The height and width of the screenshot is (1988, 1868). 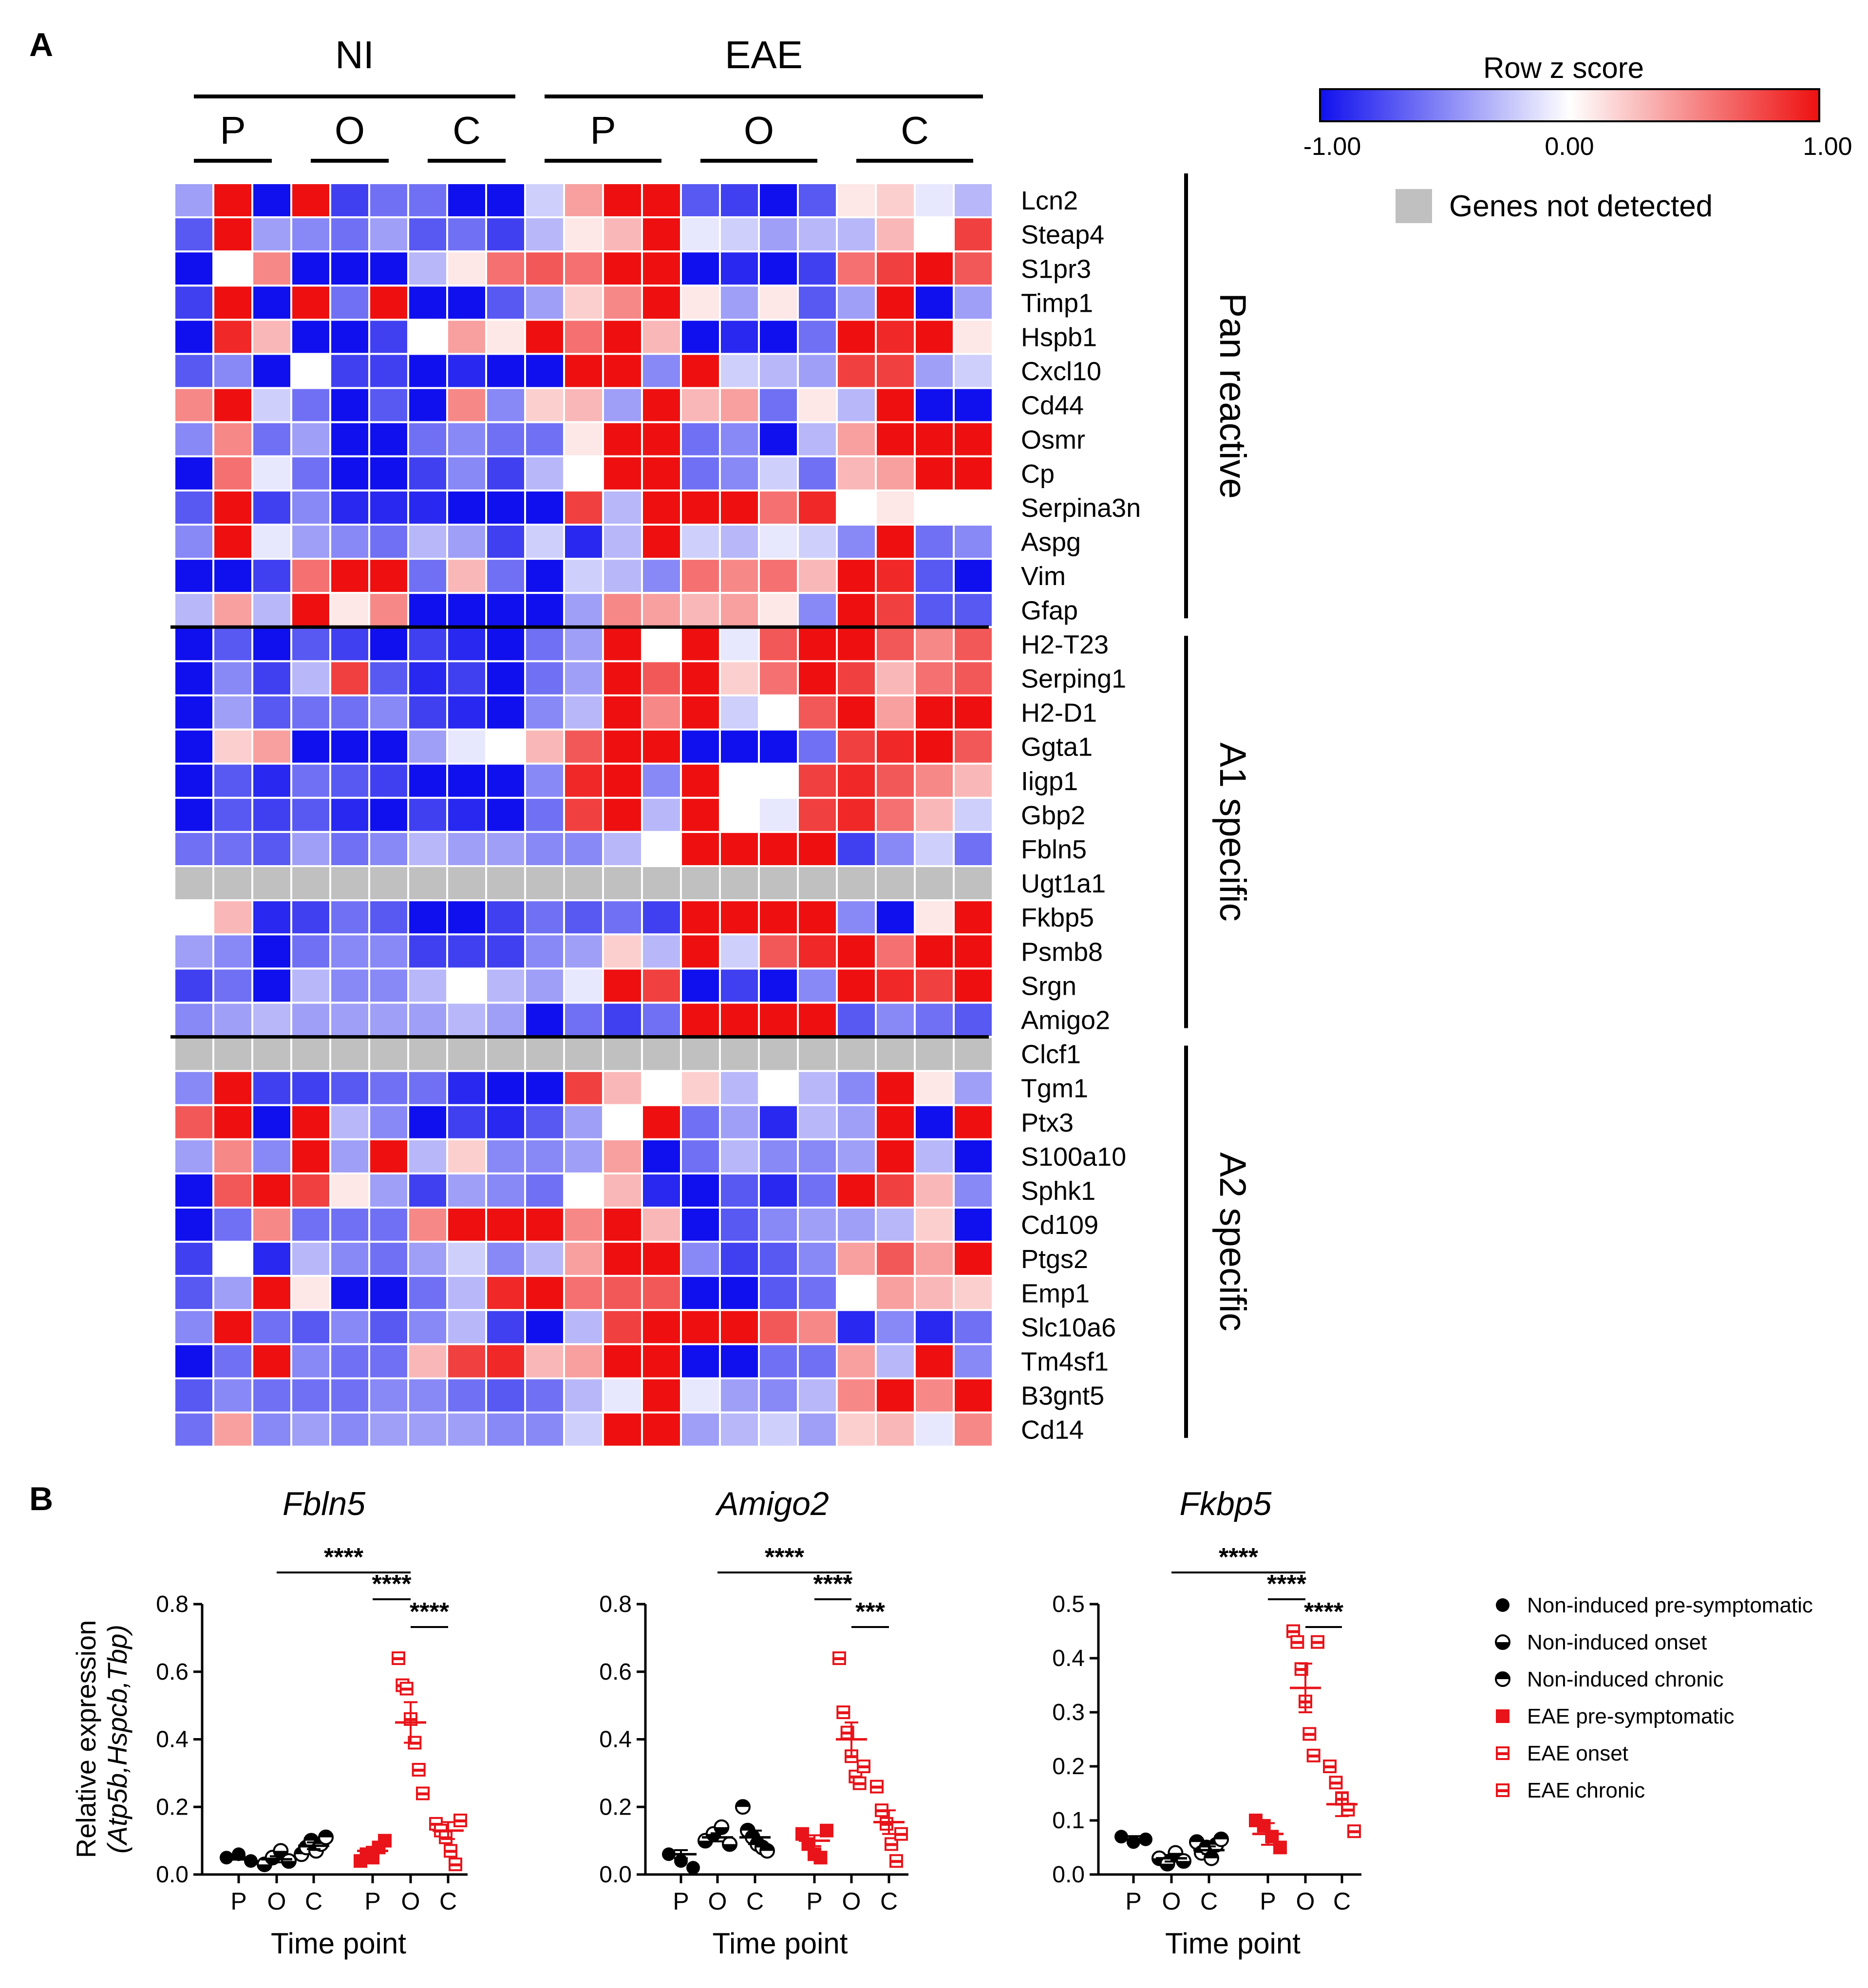 What do you see at coordinates (1068, 1767) in the screenshot?
I see `y-tick-label: 0.2` at bounding box center [1068, 1767].